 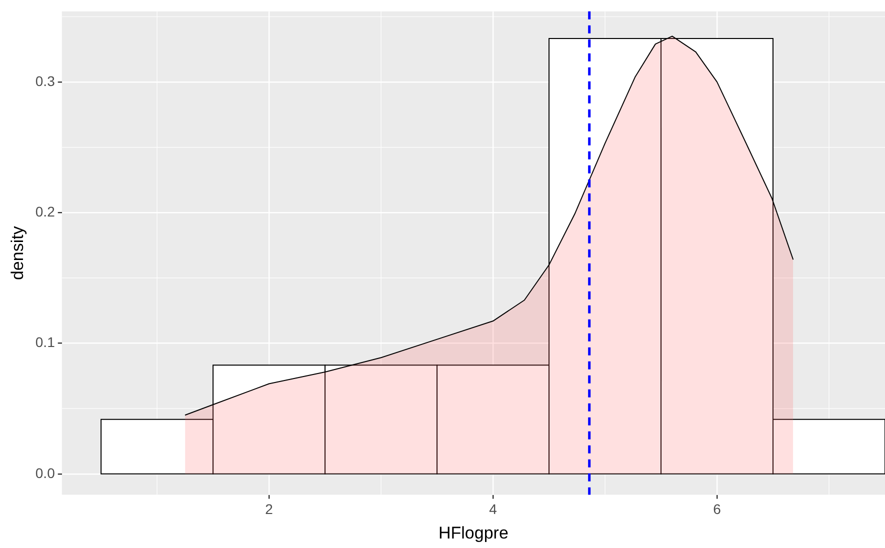 I want to click on y-tick-label: 0.0, so click(x=45, y=472).